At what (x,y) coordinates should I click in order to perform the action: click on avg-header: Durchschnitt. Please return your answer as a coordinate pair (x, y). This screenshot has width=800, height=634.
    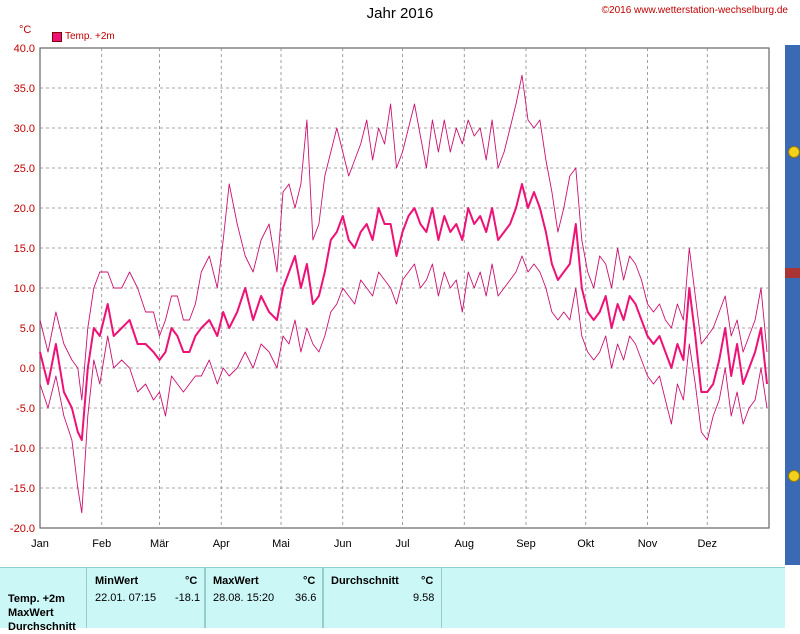
    Looking at the image, I should click on (365, 581).